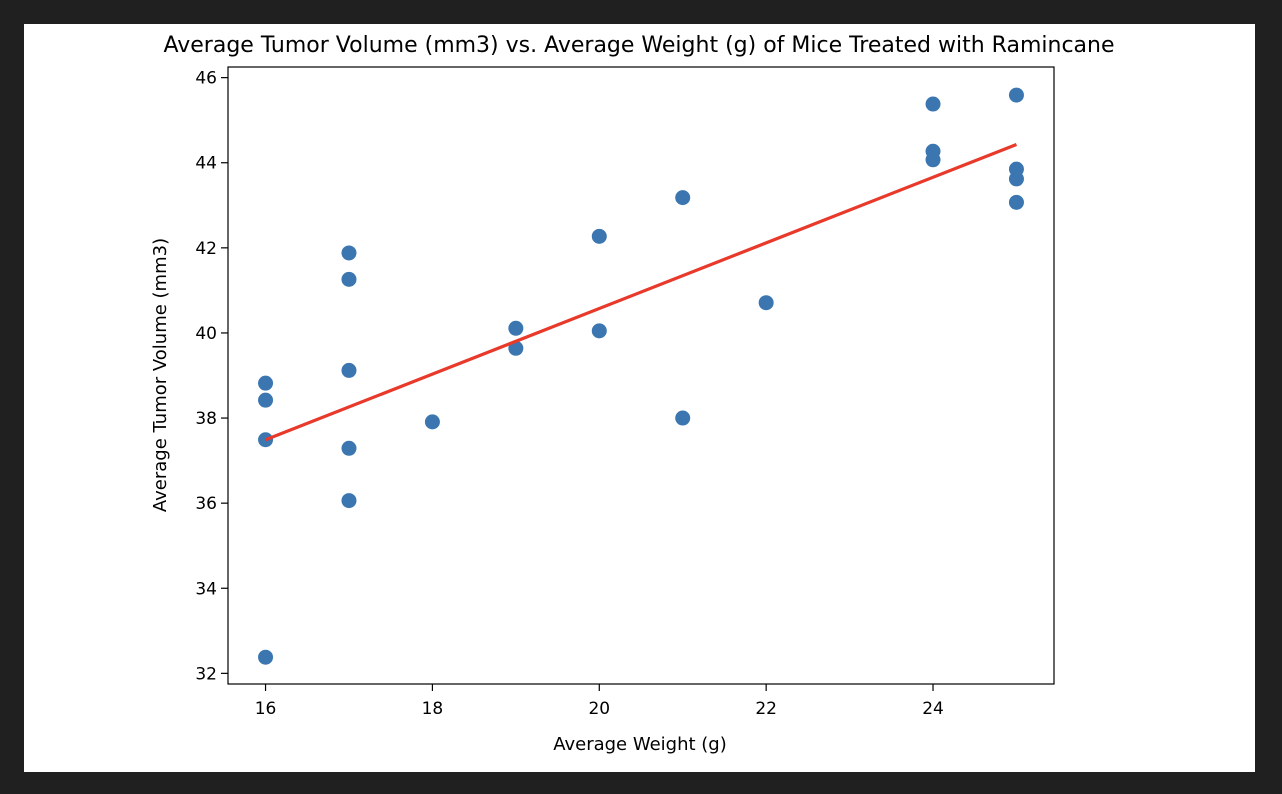 The height and width of the screenshot is (794, 1282). What do you see at coordinates (206, 504) in the screenshot?
I see `y-tick-label: 36` at bounding box center [206, 504].